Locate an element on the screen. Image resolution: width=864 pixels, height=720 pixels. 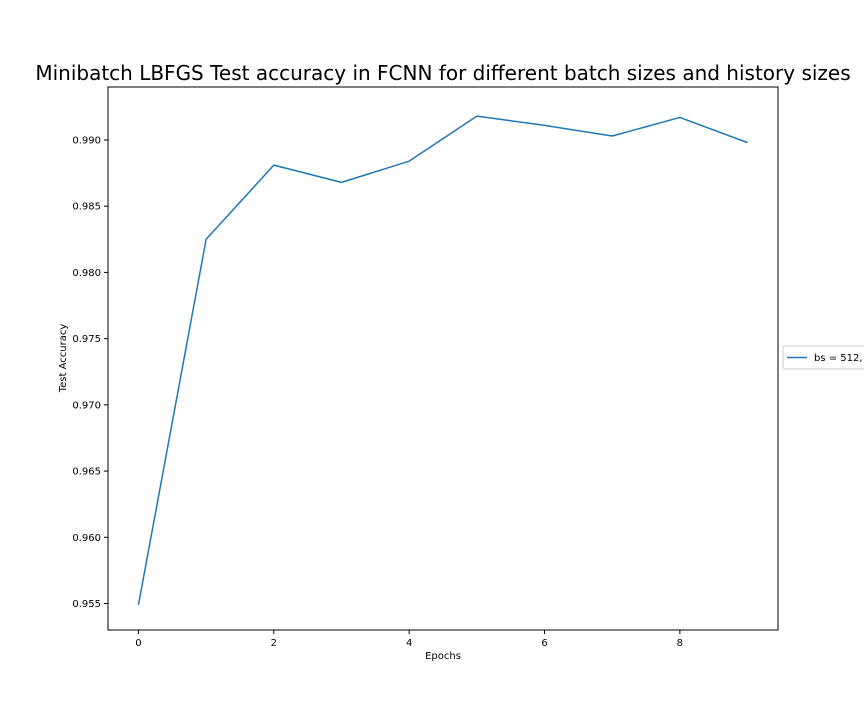
x-axis-label: Epochs is located at coordinates (443, 656).